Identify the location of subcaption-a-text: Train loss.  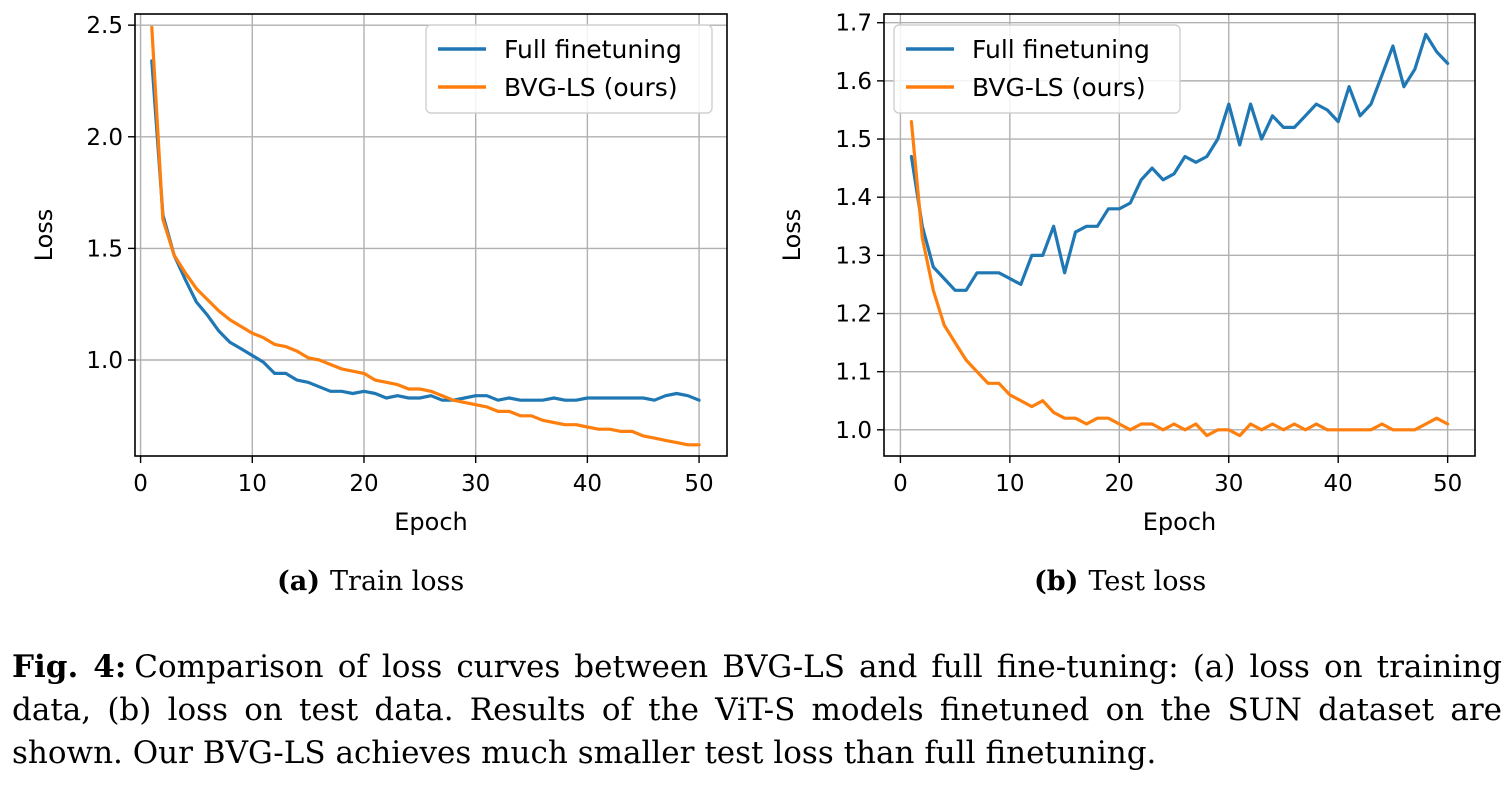
(397, 581).